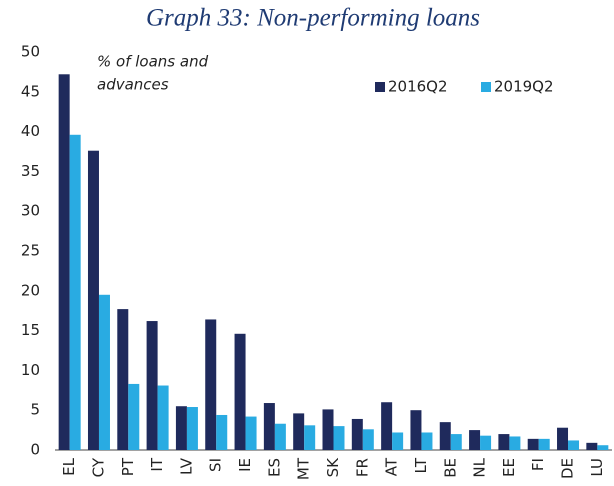  I want to click on x-tick-label: AT, so click(392, 466).